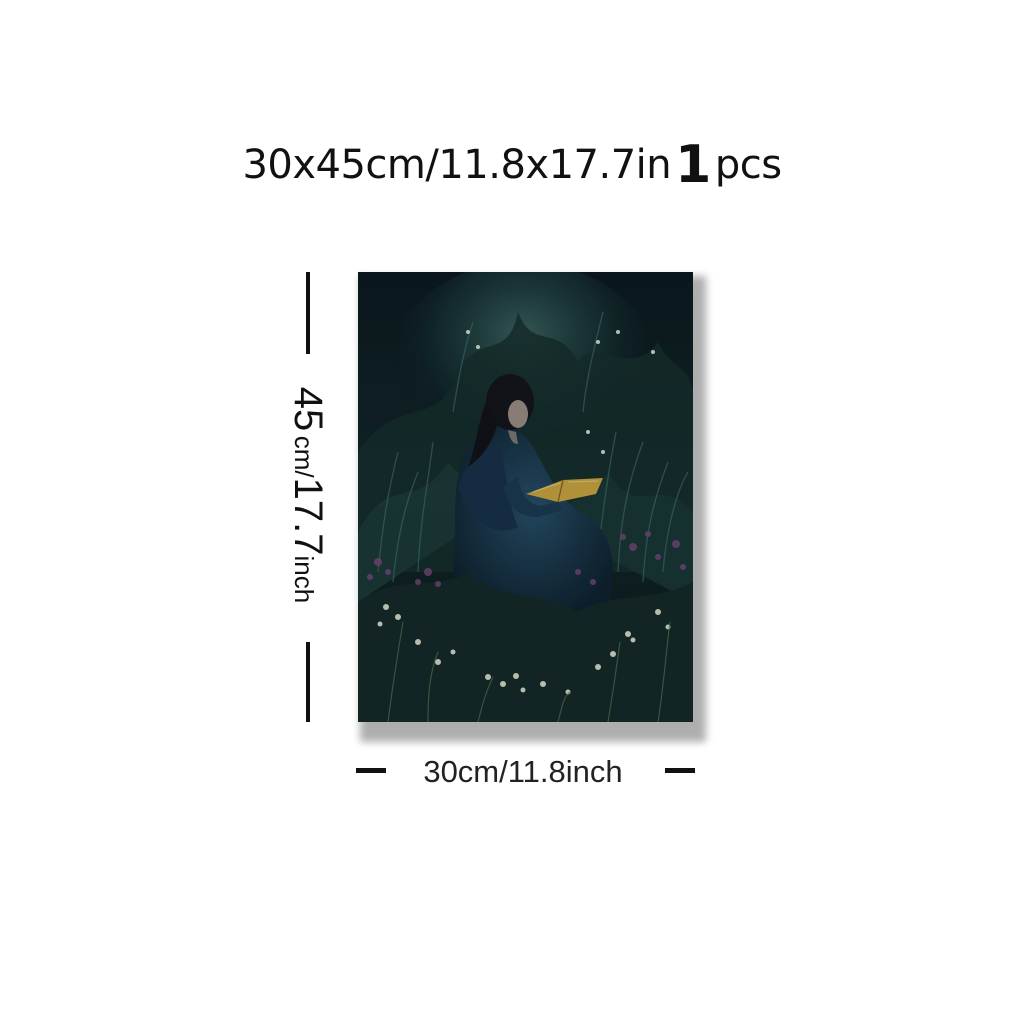  Describe the element at coordinates (308, 682) in the screenshot. I see `height-dimension-line-bottom` at that location.